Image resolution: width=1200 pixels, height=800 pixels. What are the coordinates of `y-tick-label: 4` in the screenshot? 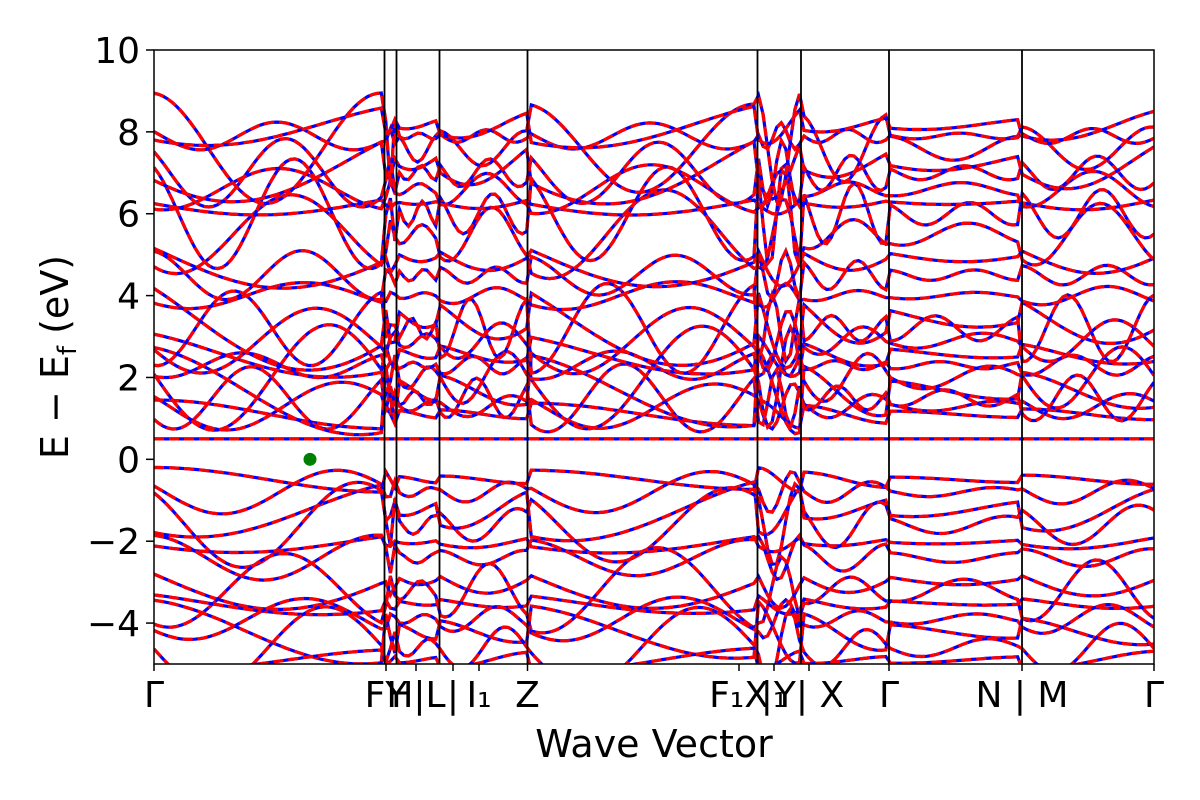 It's located at (128, 297).